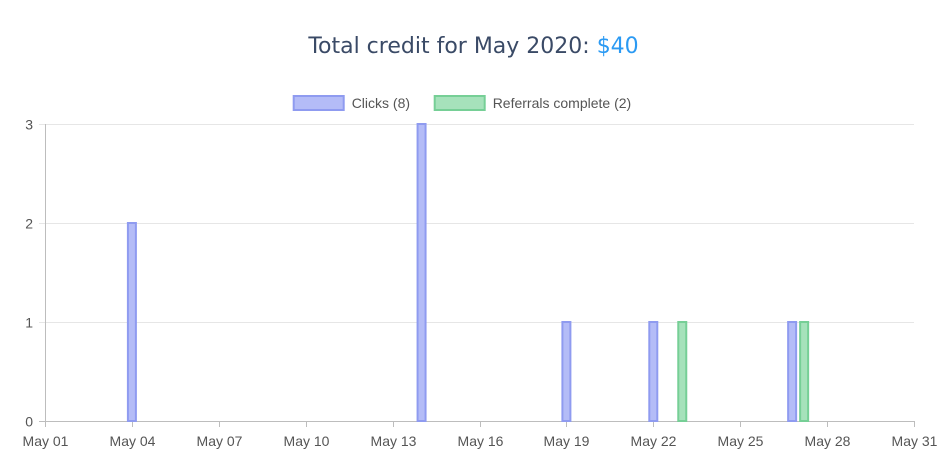  What do you see at coordinates (29, 224) in the screenshot?
I see `y-tick-label: 2` at bounding box center [29, 224].